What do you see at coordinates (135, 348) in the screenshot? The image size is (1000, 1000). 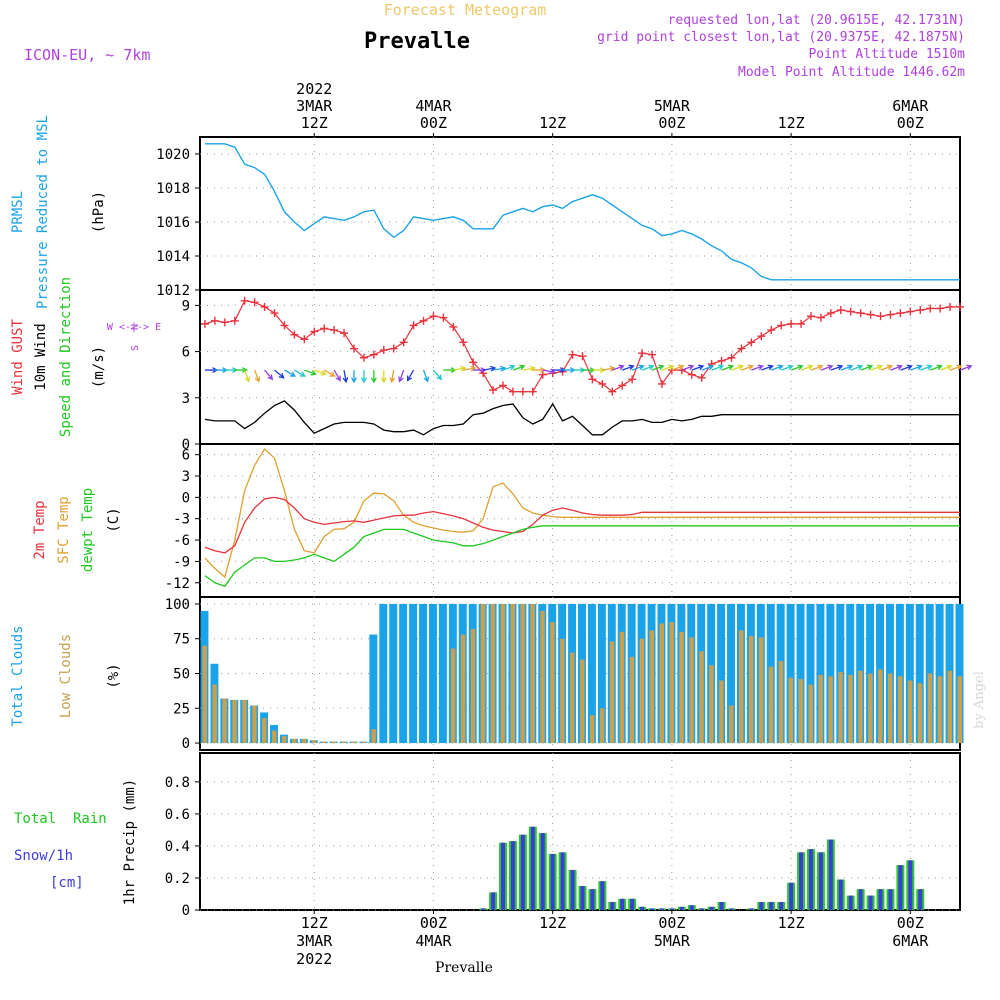 I see `compass-s: S` at bounding box center [135, 348].